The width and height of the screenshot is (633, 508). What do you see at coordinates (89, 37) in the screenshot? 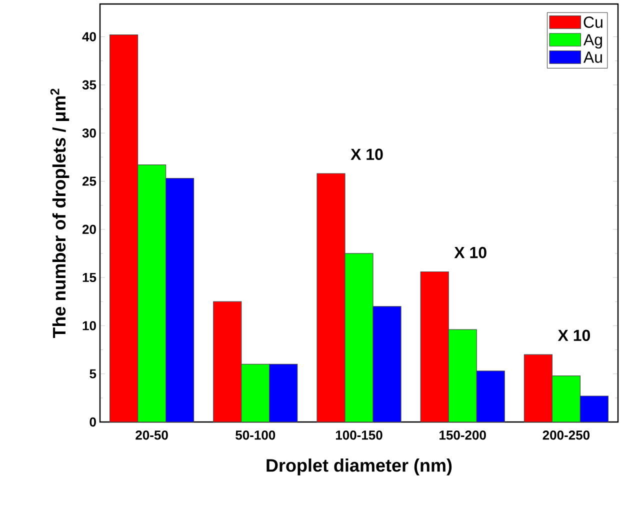
I see `y-tick-label: 40` at bounding box center [89, 37].